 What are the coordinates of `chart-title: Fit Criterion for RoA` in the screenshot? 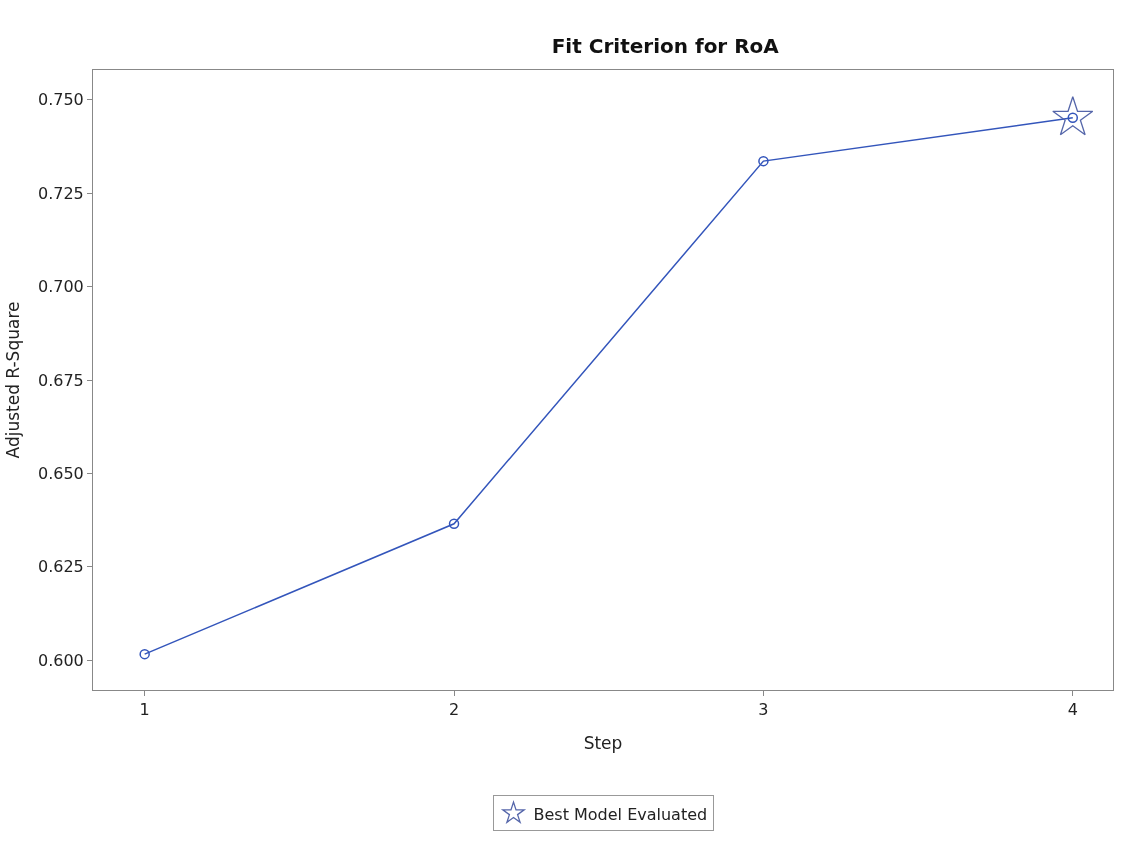 It's located at (665, 45).